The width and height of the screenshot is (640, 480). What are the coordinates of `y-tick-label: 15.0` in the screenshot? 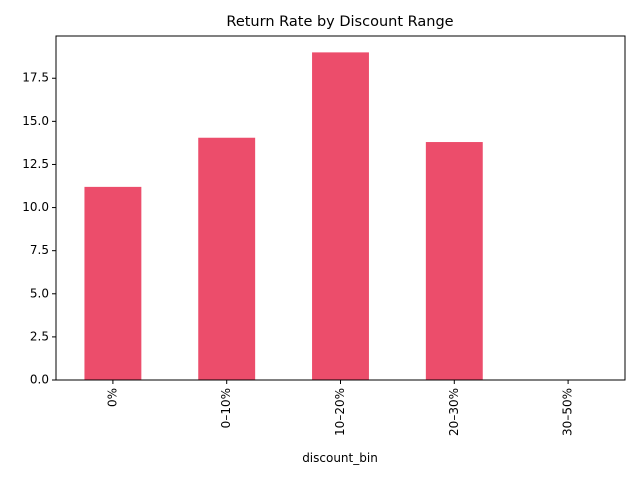 It's located at (35, 121).